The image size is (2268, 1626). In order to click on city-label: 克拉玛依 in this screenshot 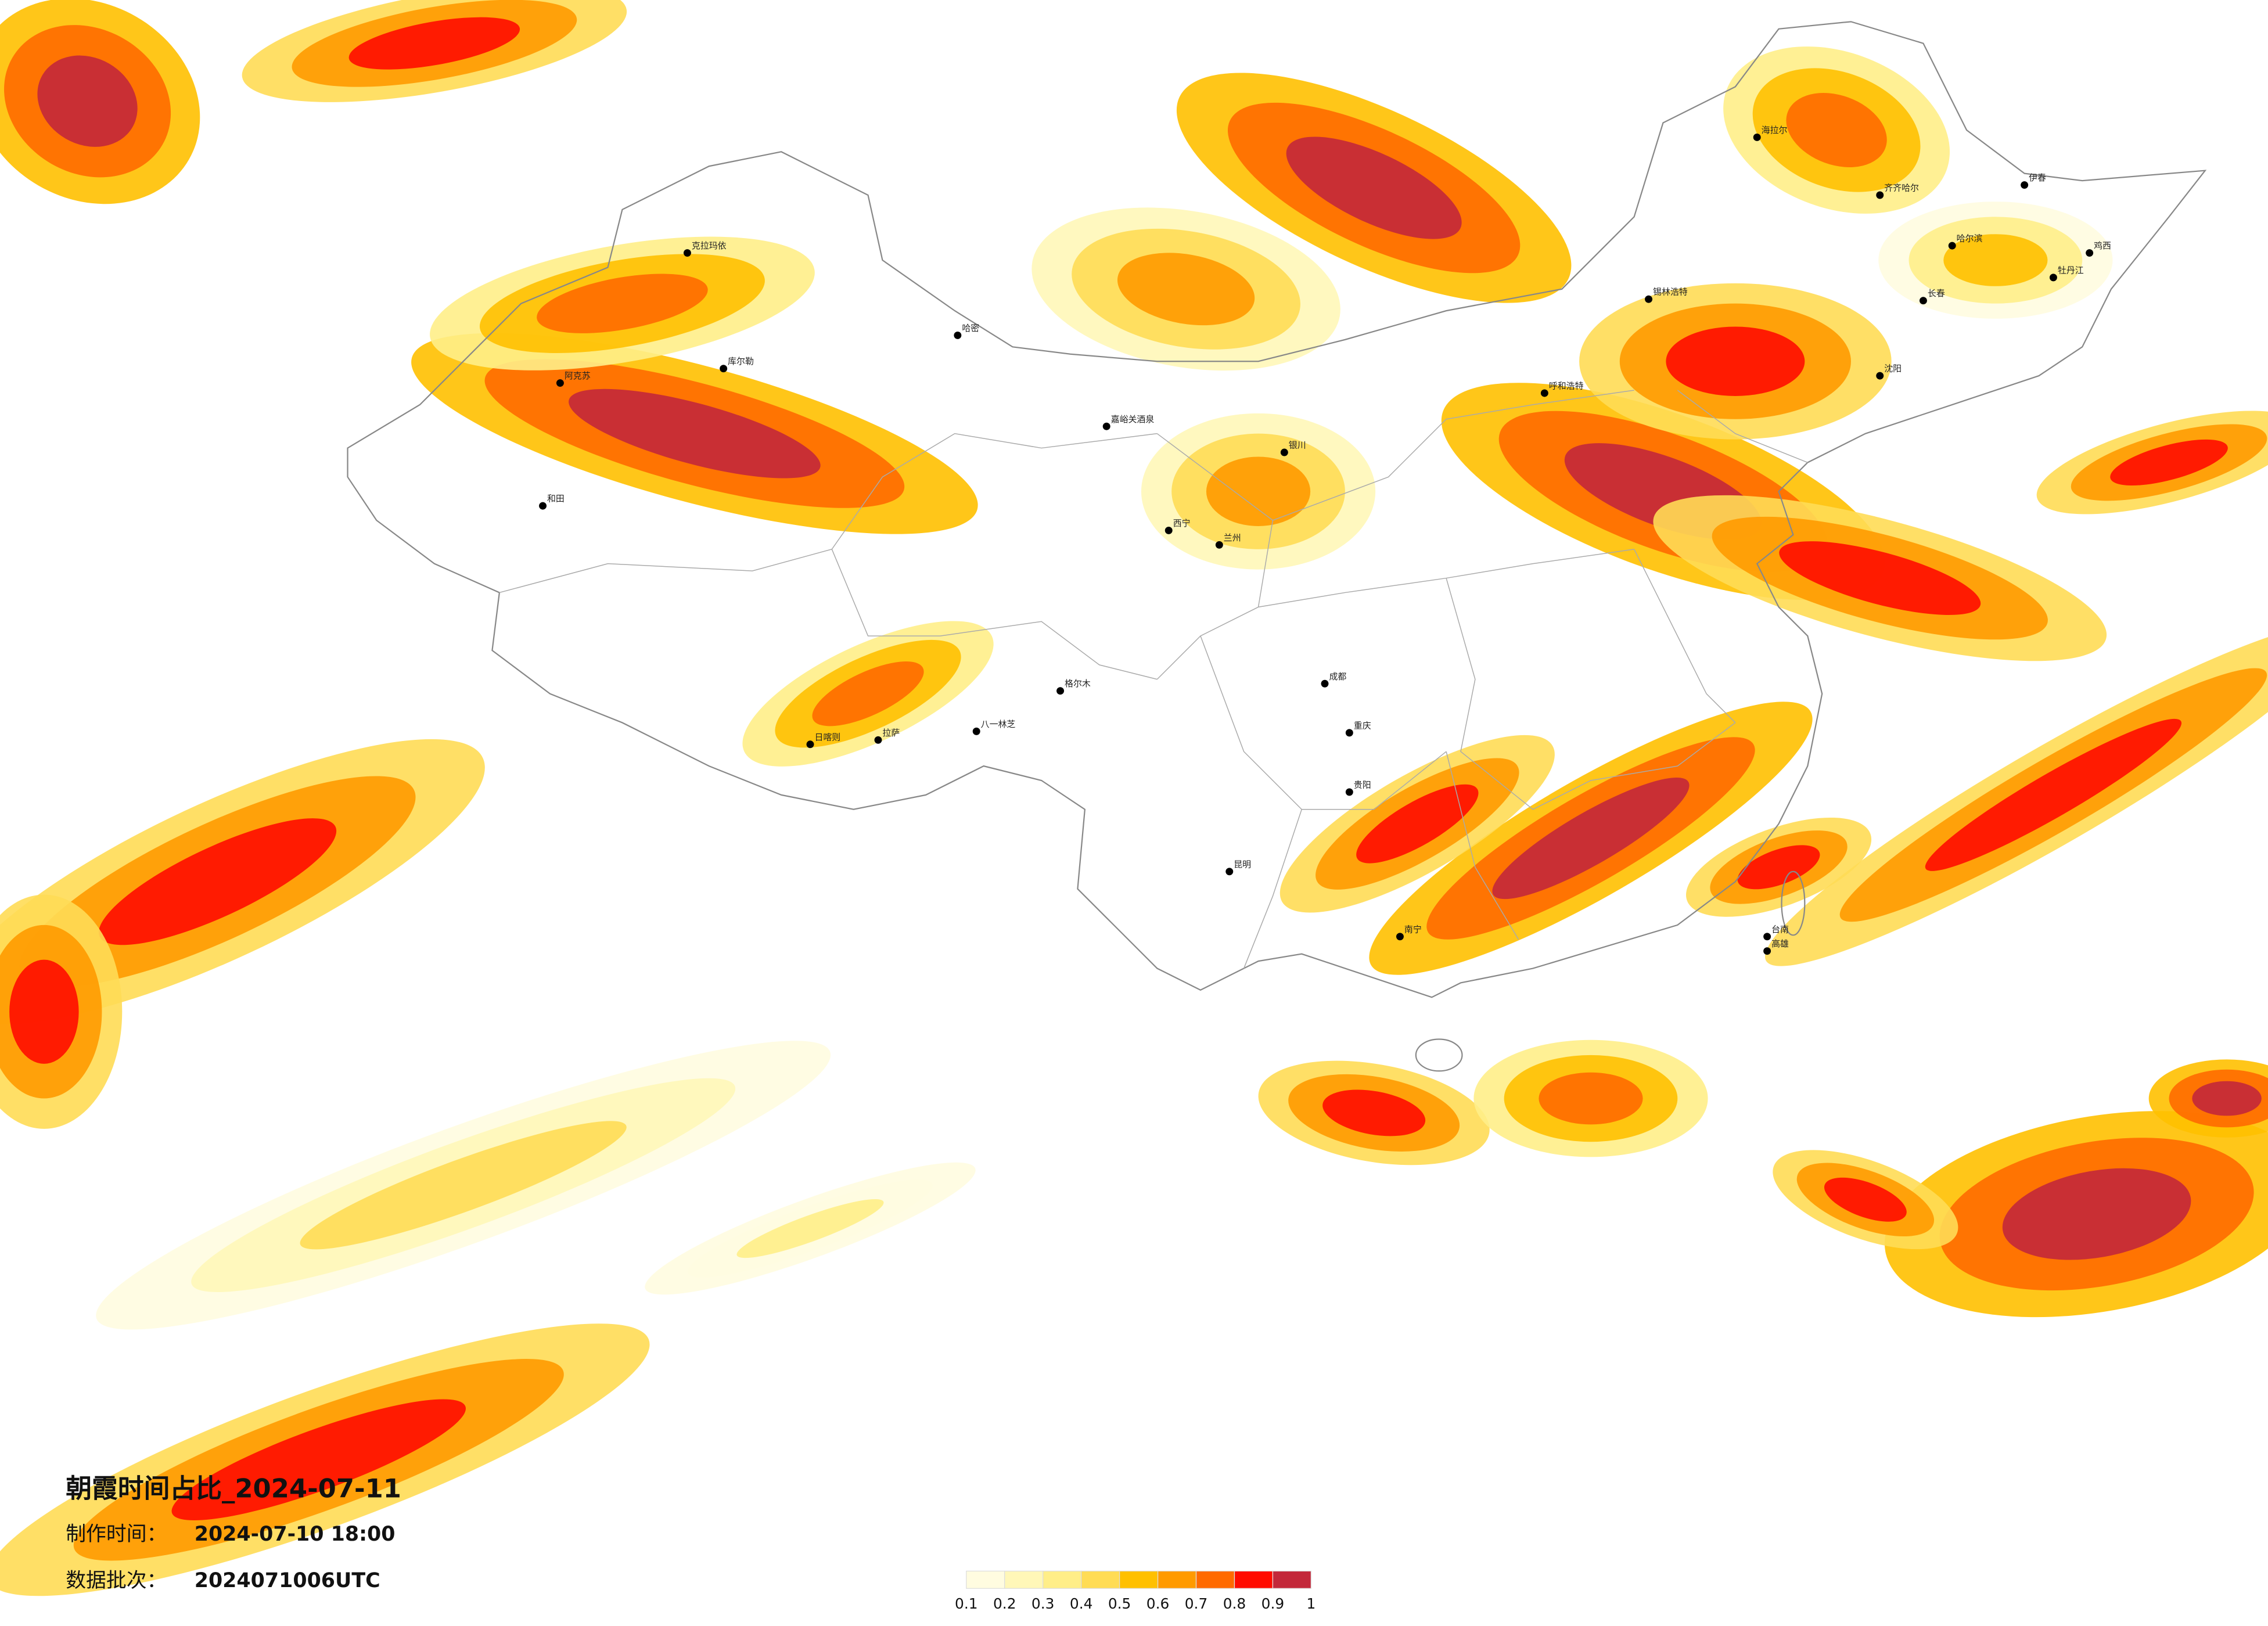, I will do `click(709, 245)`.